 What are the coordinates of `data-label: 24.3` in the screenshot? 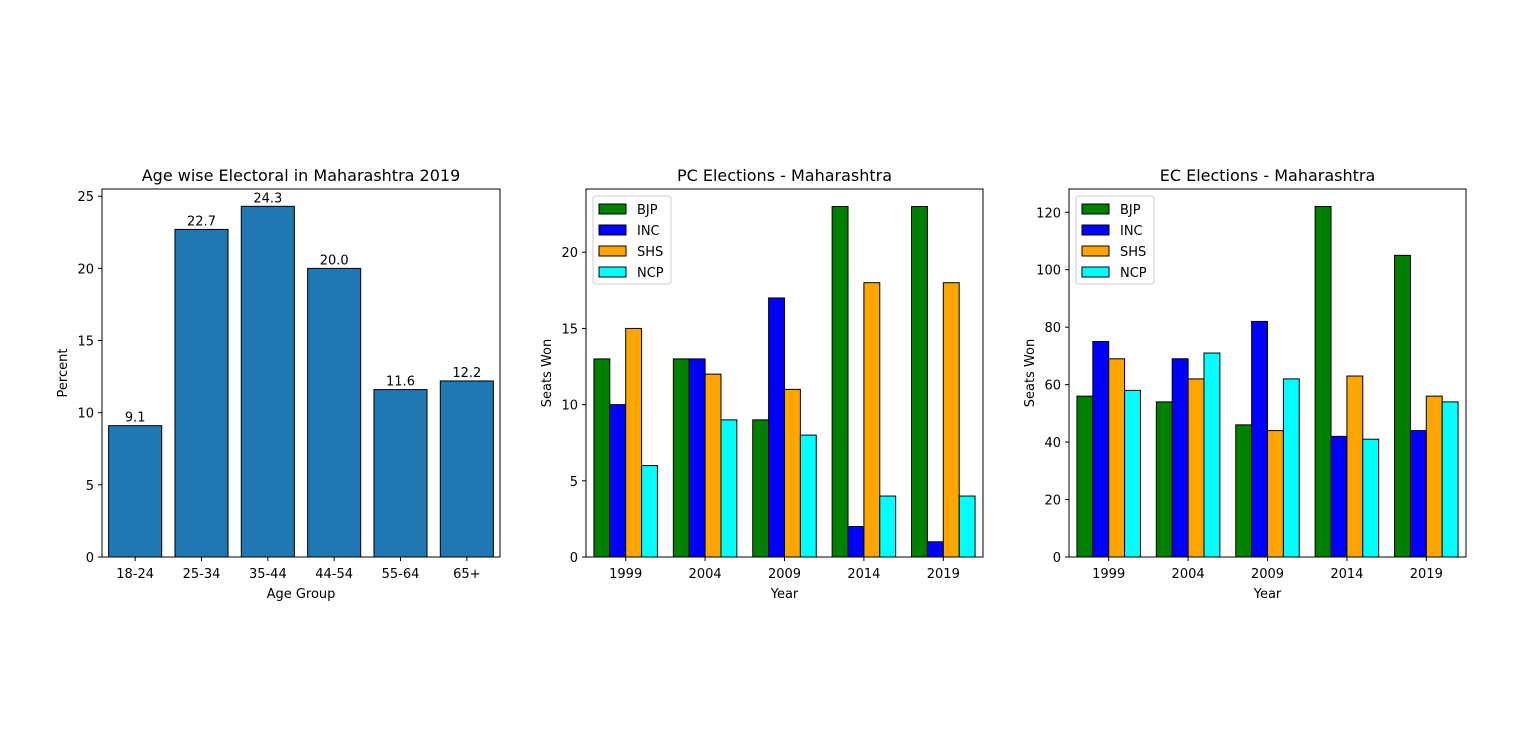 It's located at (267, 198).